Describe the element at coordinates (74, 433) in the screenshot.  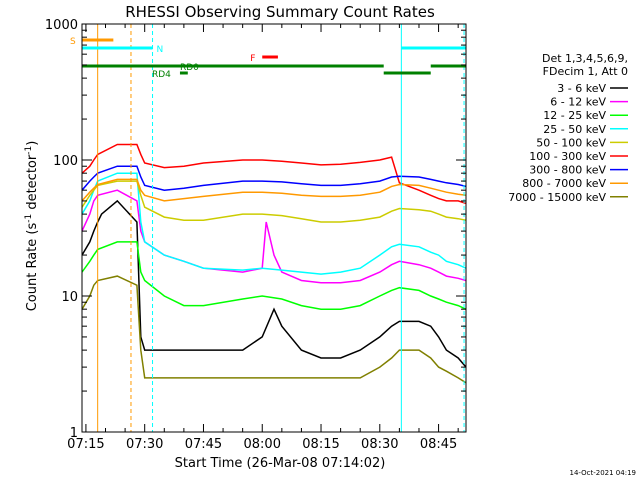
I see `y-tick-label-1: 1` at that location.